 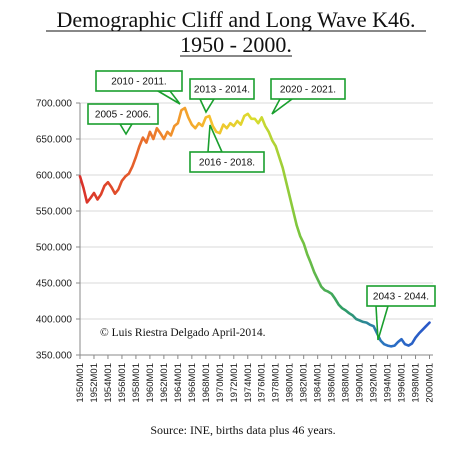 What do you see at coordinates (94, 383) in the screenshot?
I see `x-tick-label: 1952M01` at bounding box center [94, 383].